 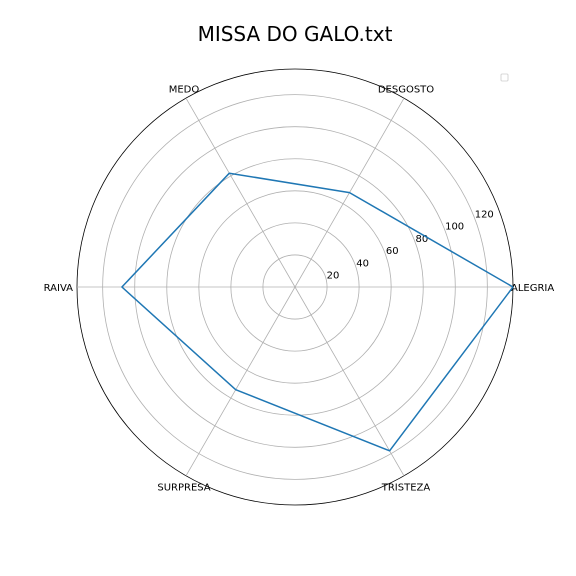 I want to click on category-label: DESGOSTO, so click(x=406, y=90).